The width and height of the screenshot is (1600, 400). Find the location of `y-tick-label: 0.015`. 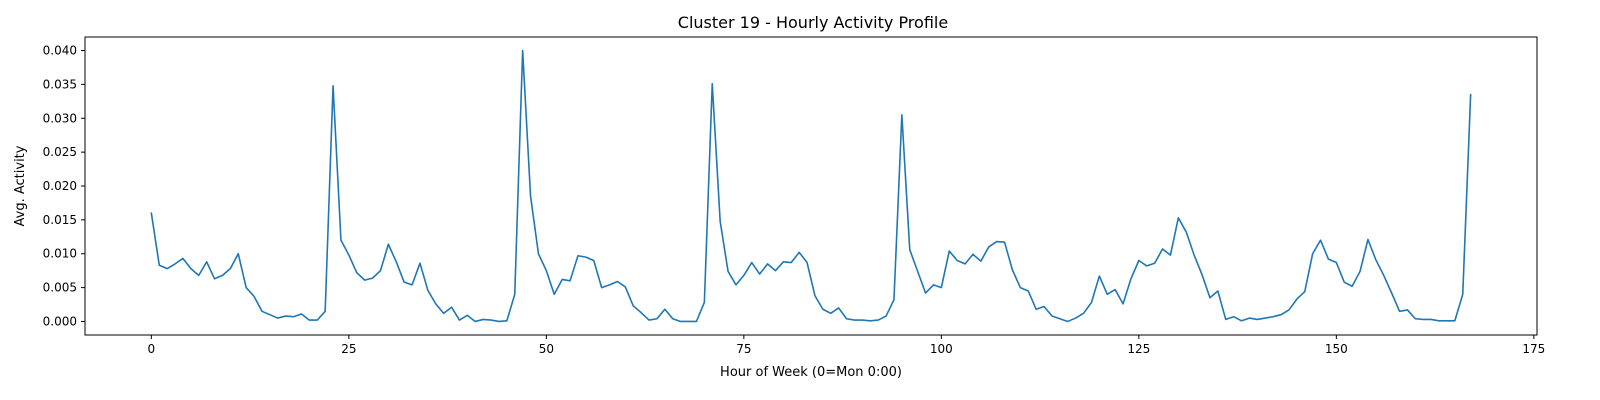

y-tick-label: 0.015 is located at coordinates (60, 220).